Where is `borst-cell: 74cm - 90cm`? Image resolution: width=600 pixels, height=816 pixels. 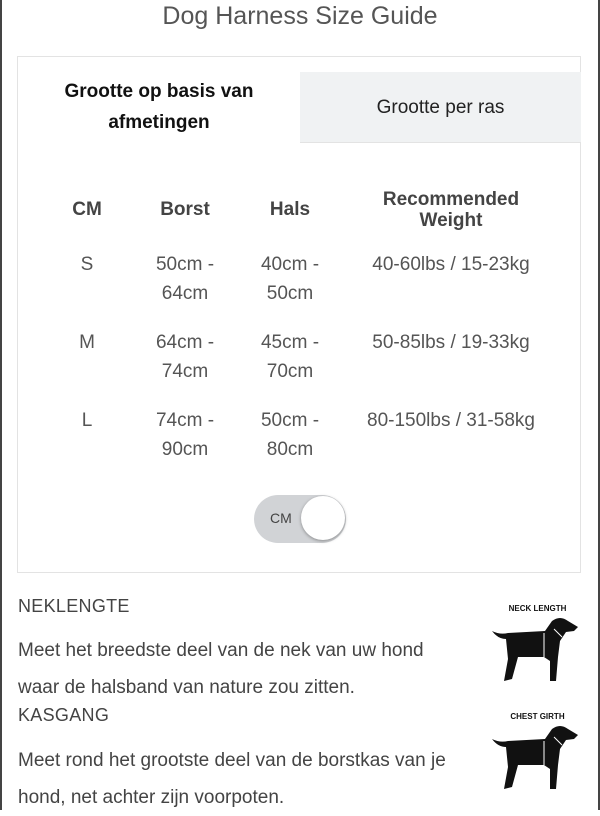 borst-cell: 74cm - 90cm is located at coordinates (185, 435).